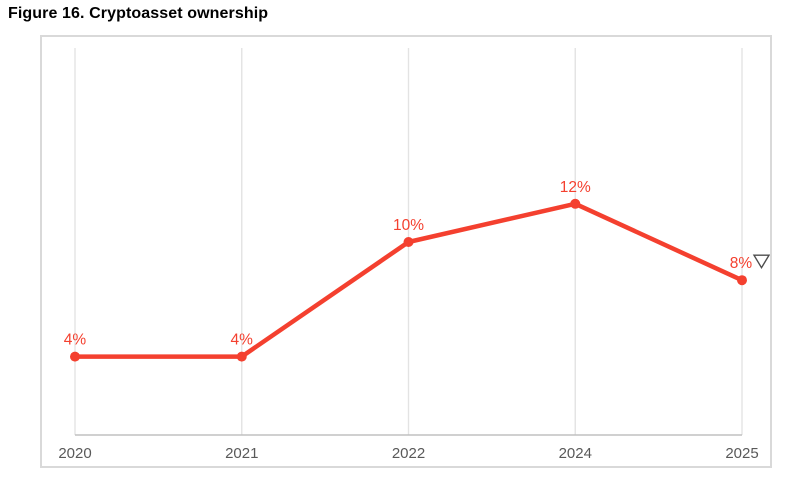 The height and width of the screenshot is (486, 800). Describe the element at coordinates (408, 453) in the screenshot. I see `x-tick-label: 2022` at that location.